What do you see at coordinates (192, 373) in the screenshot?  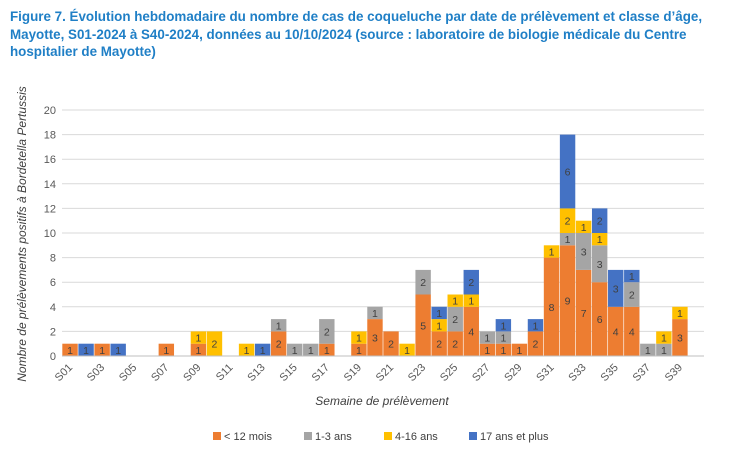 I see `x-tick-label: S09` at bounding box center [192, 373].